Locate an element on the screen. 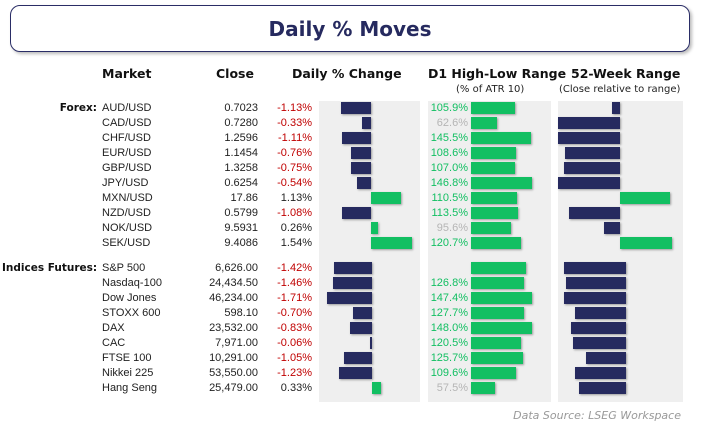 The width and height of the screenshot is (703, 426). market-name: CAC is located at coordinates (114, 343).